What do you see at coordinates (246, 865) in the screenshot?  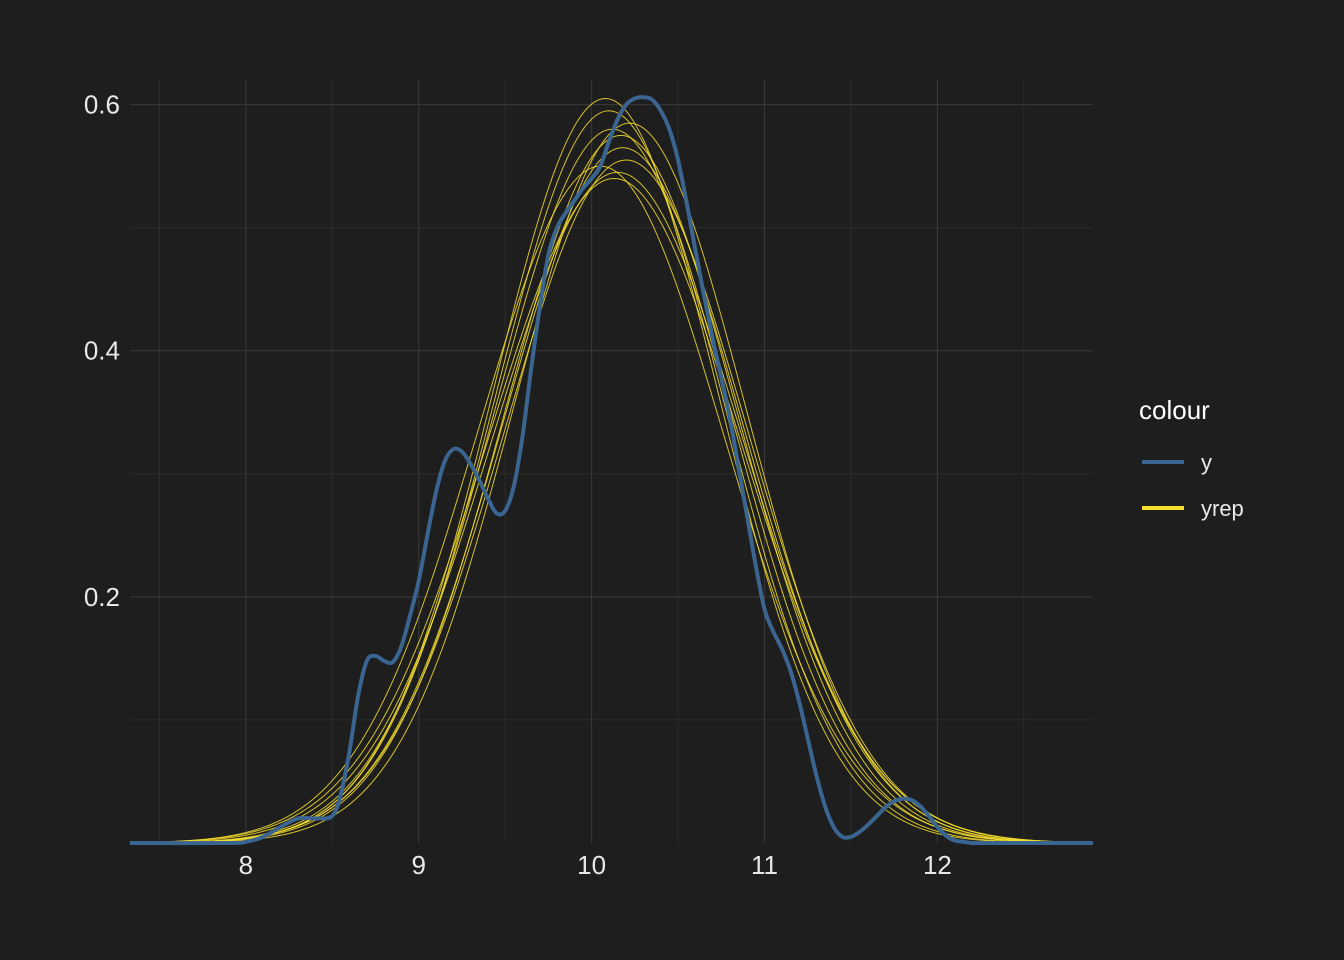 I see `x-tick-label: 8` at bounding box center [246, 865].